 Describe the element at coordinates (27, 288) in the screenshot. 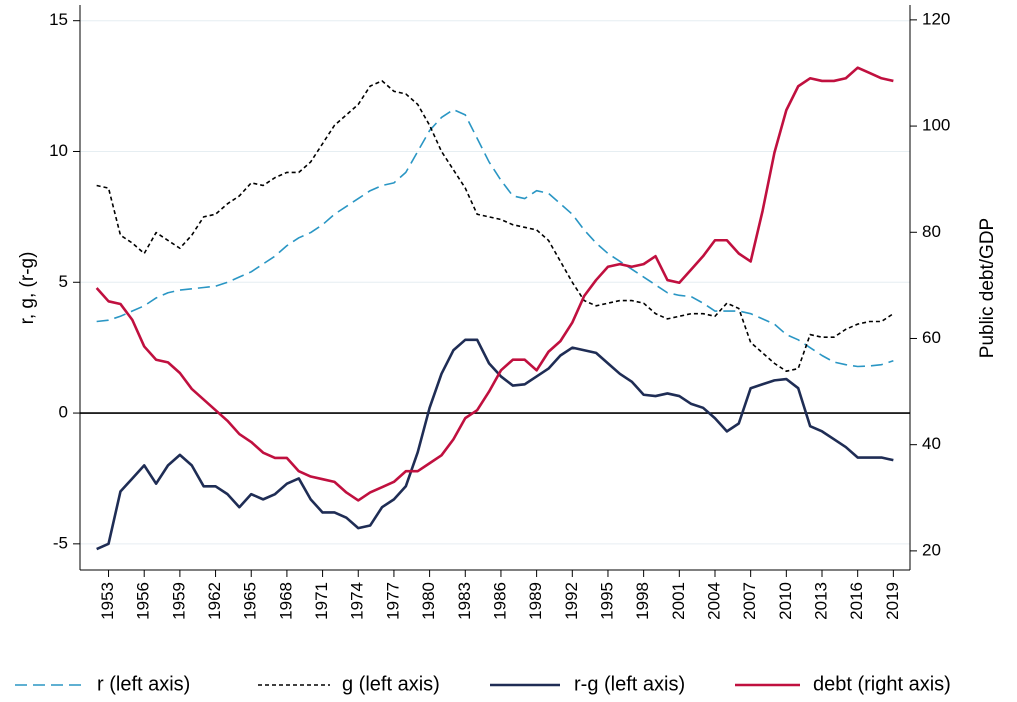

I see `y-axis-title: r, g, (r-g)` at that location.